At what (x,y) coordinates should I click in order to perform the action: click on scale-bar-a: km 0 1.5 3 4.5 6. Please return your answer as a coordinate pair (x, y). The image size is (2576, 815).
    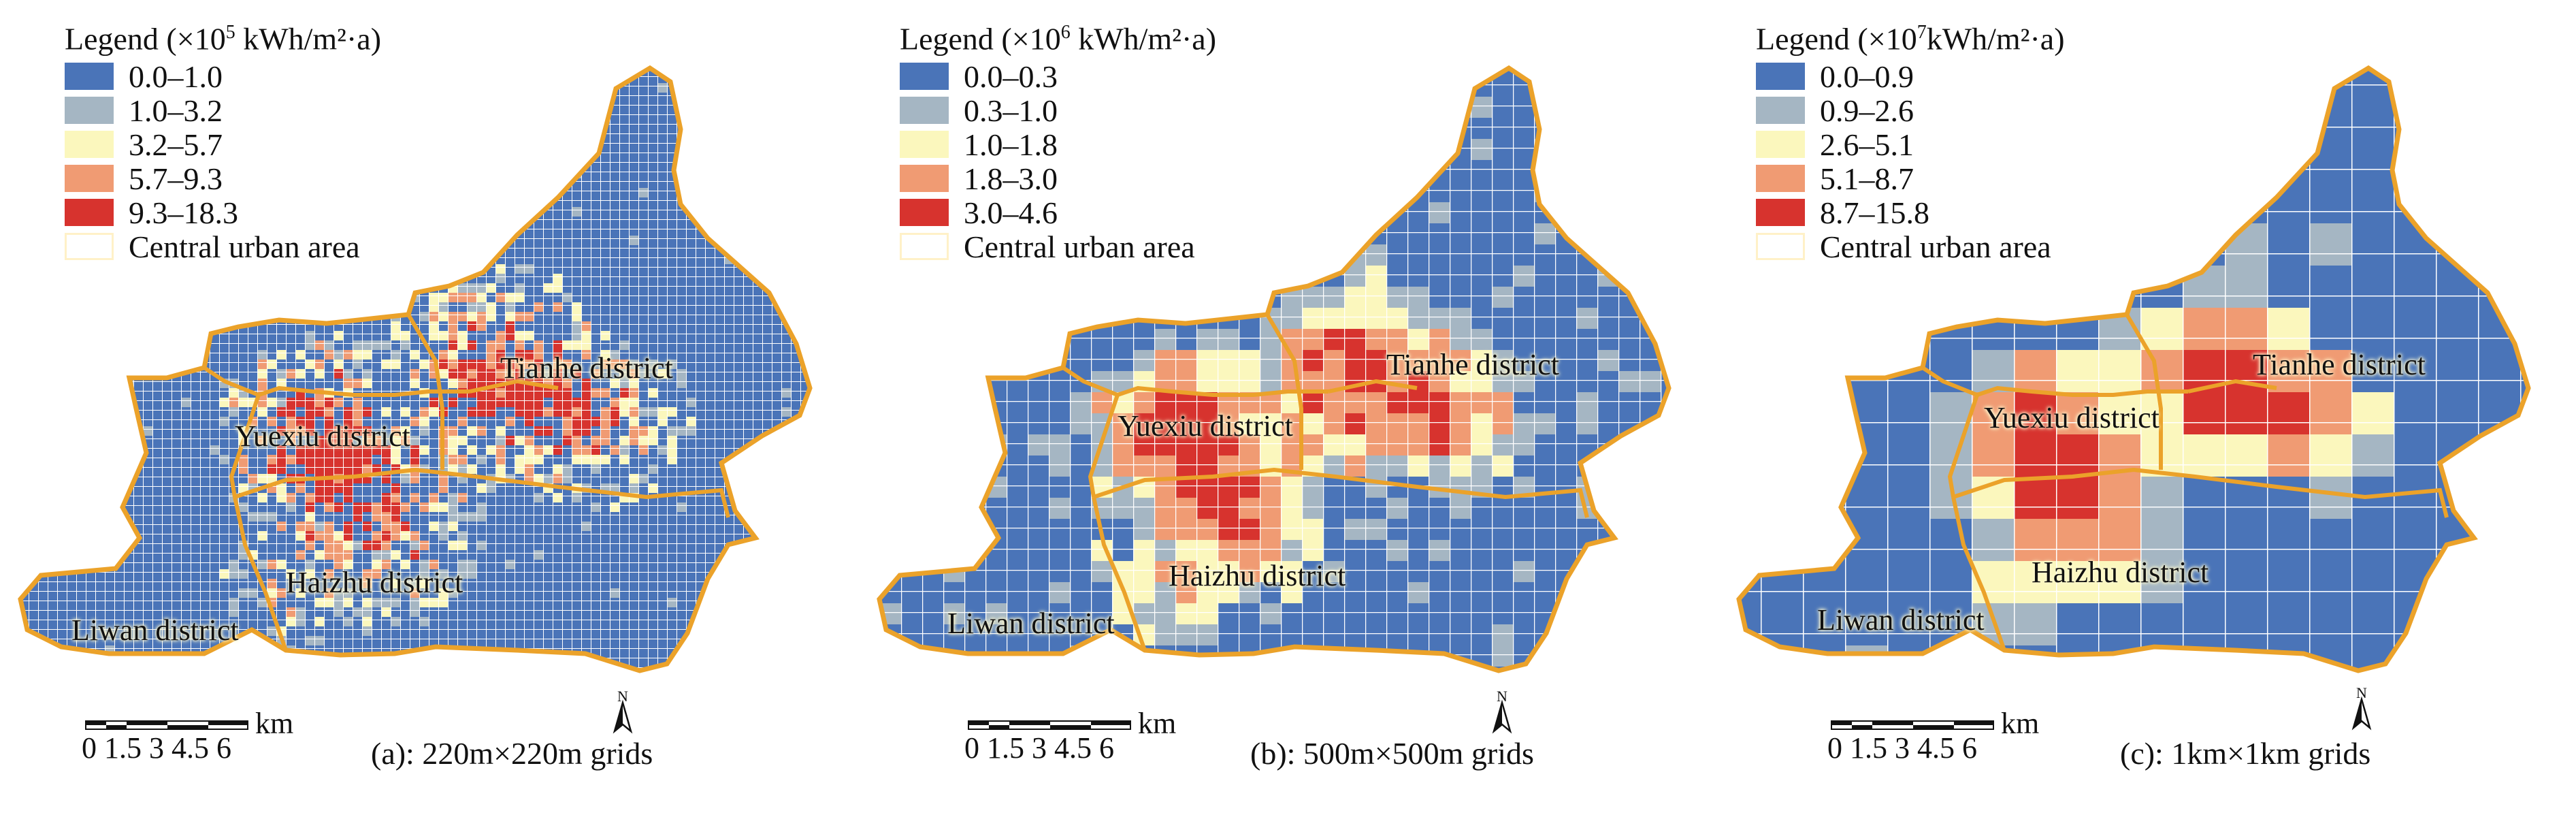
    Looking at the image, I should click on (187, 736).